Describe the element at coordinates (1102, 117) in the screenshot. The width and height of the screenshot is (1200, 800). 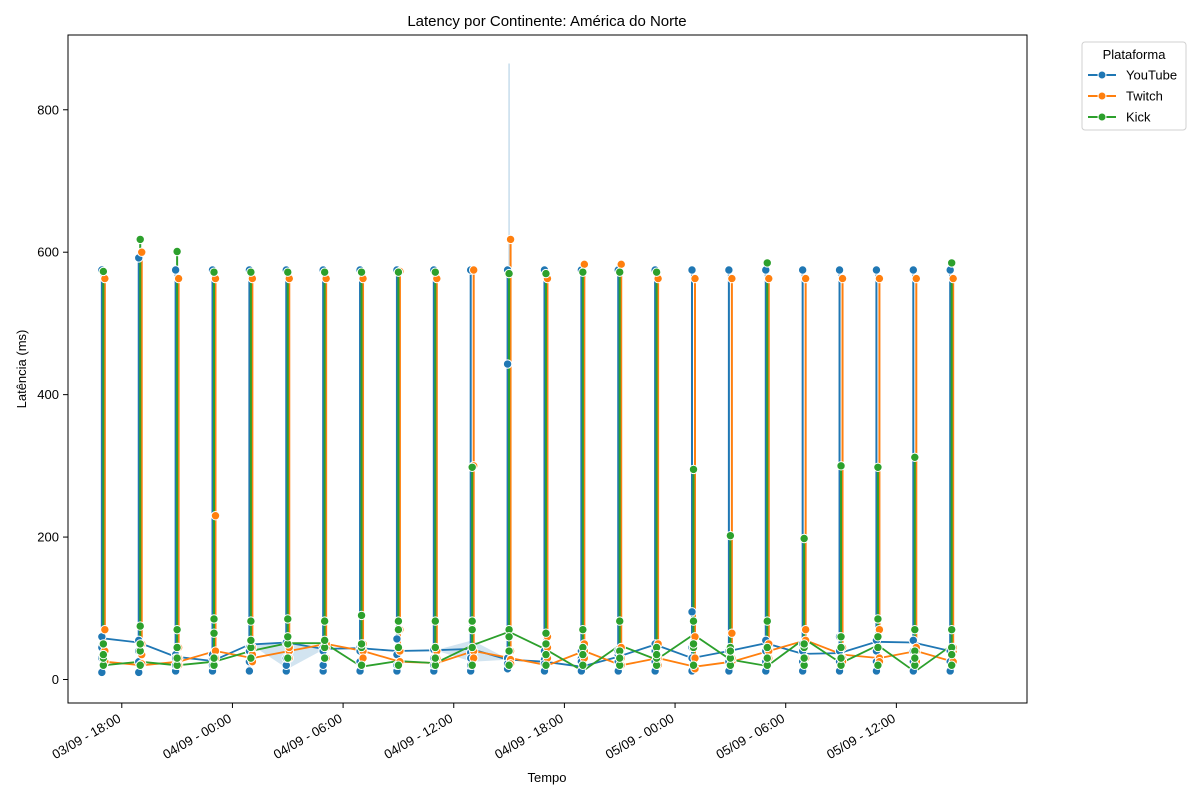
I see `legend-marker-kick` at that location.